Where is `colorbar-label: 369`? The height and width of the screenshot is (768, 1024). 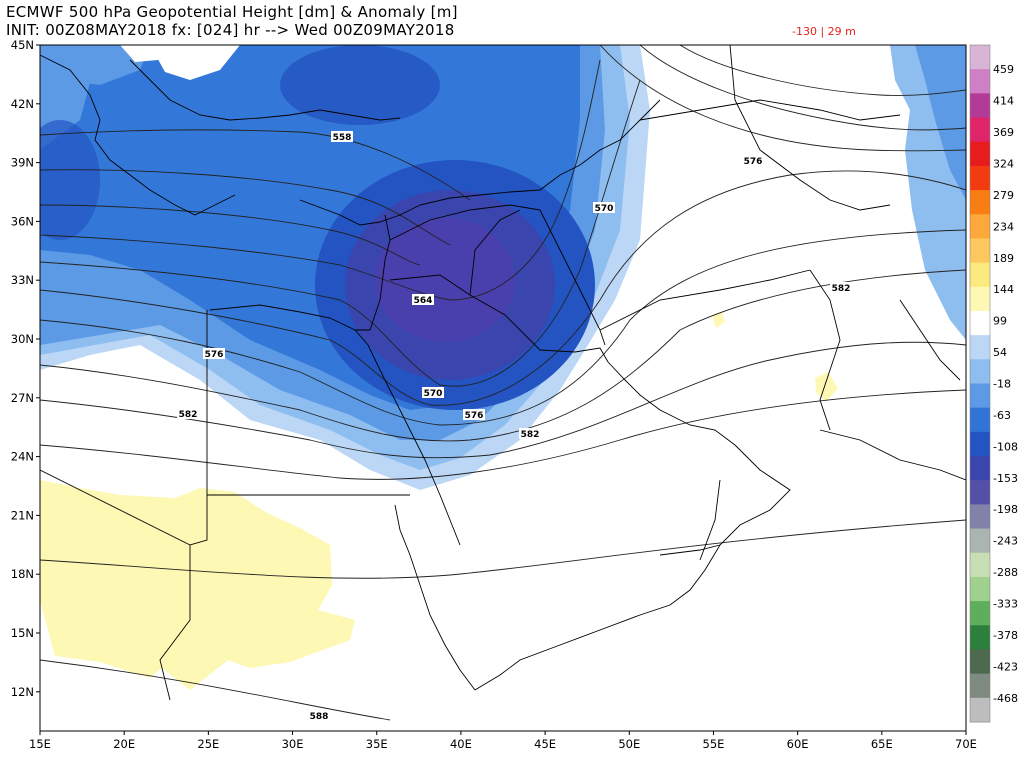
colorbar-label: 369 is located at coordinates (1003, 132).